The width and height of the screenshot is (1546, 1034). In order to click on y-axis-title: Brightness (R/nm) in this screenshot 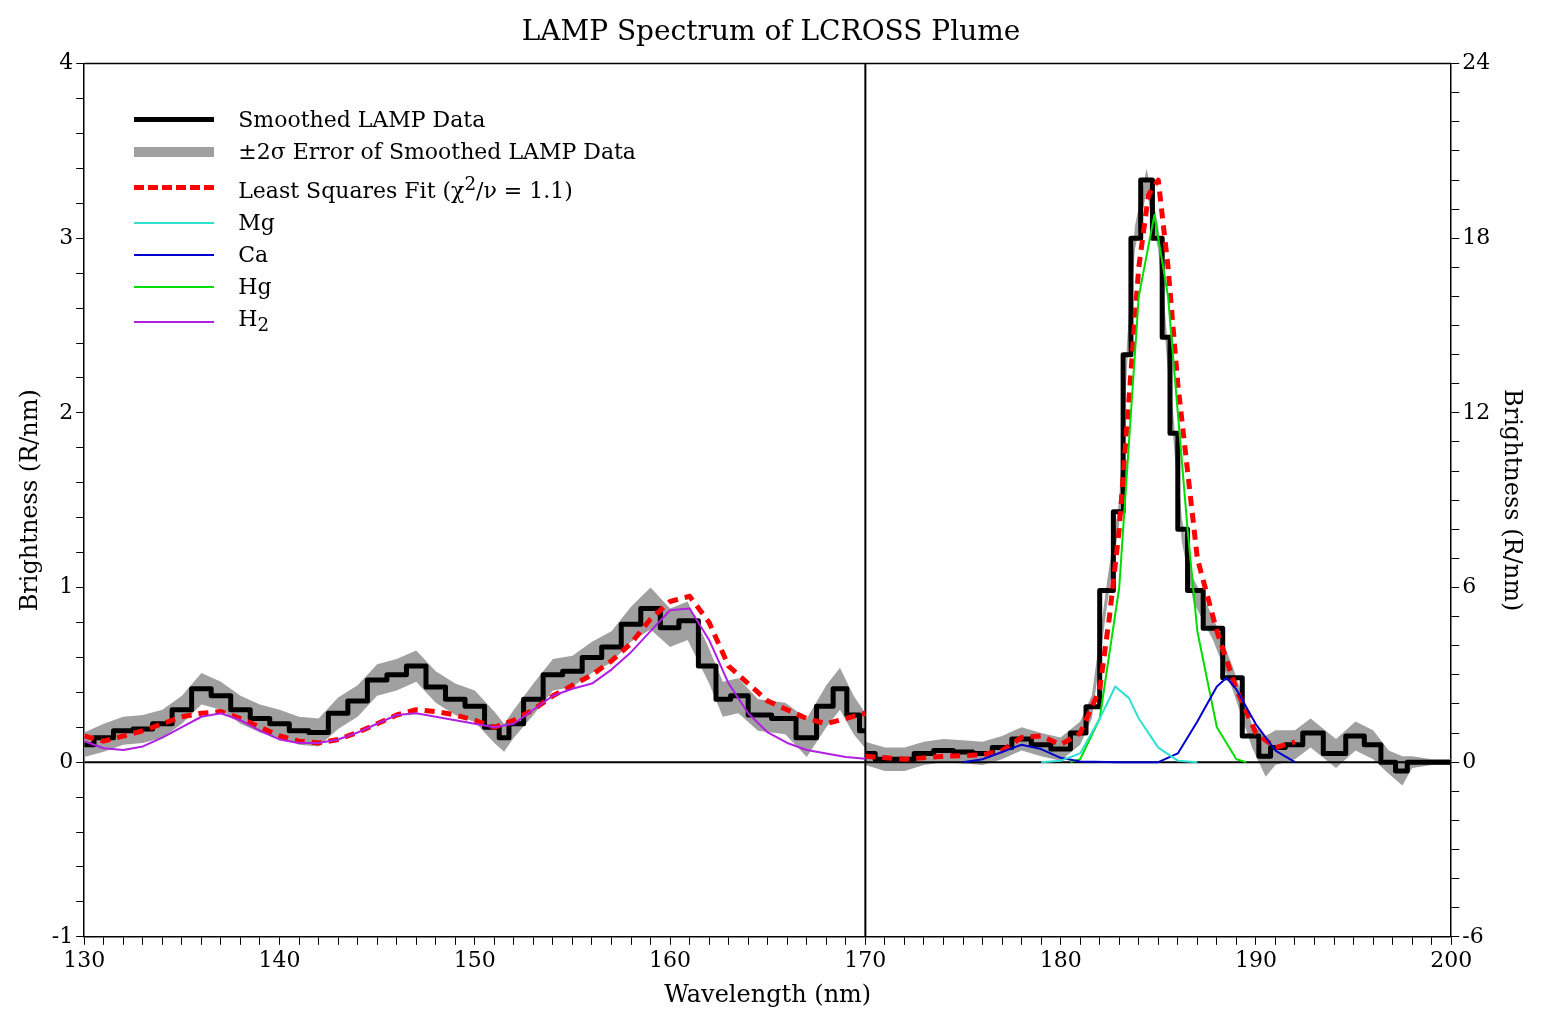, I will do `click(28, 500)`.